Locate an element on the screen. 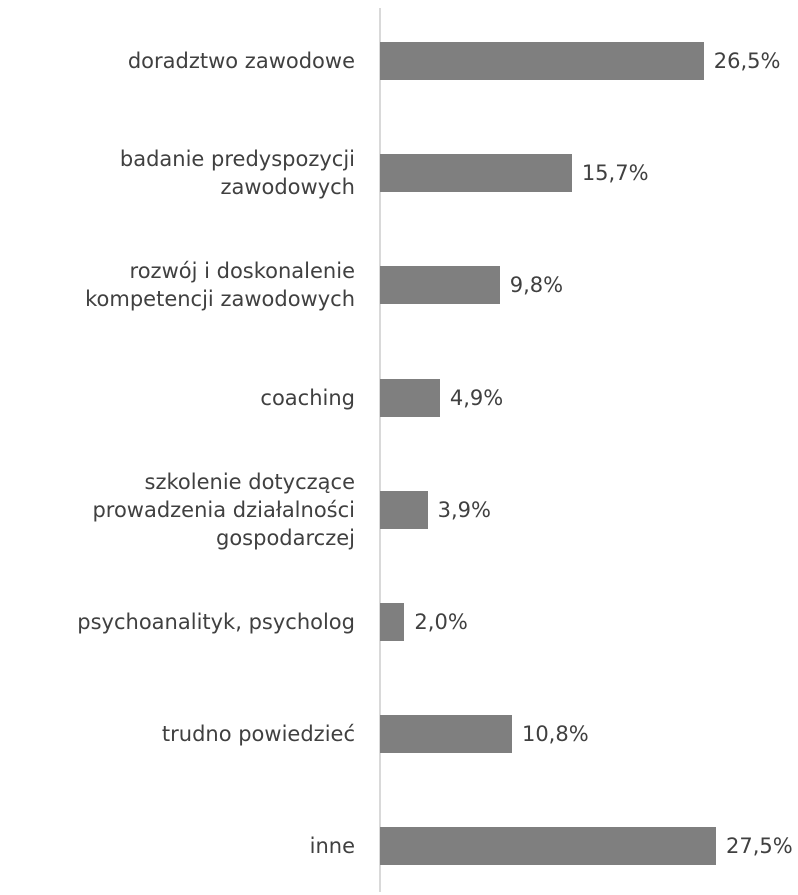 The height and width of the screenshot is (895, 798). data-label: 10,8% is located at coordinates (555, 734).